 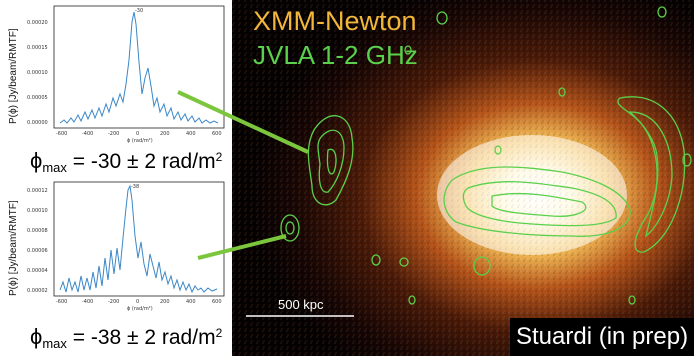 I want to click on phi-max-bottom: ϕmax = -38 ± 2 rad/m2, so click(x=126, y=337).